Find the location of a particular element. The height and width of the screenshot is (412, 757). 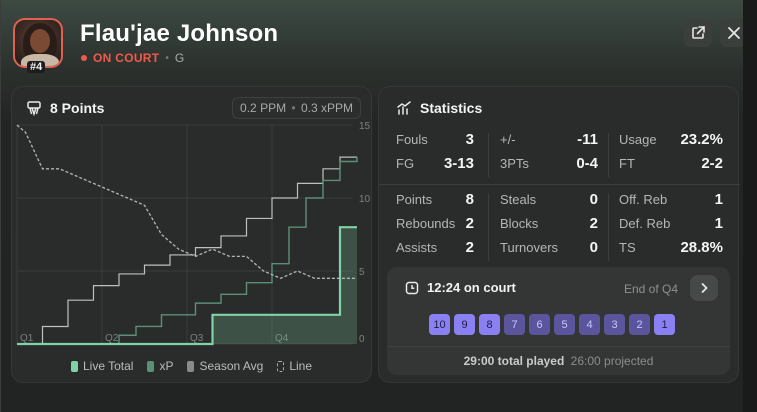

stat-value: 3-13 is located at coordinates (458, 163).